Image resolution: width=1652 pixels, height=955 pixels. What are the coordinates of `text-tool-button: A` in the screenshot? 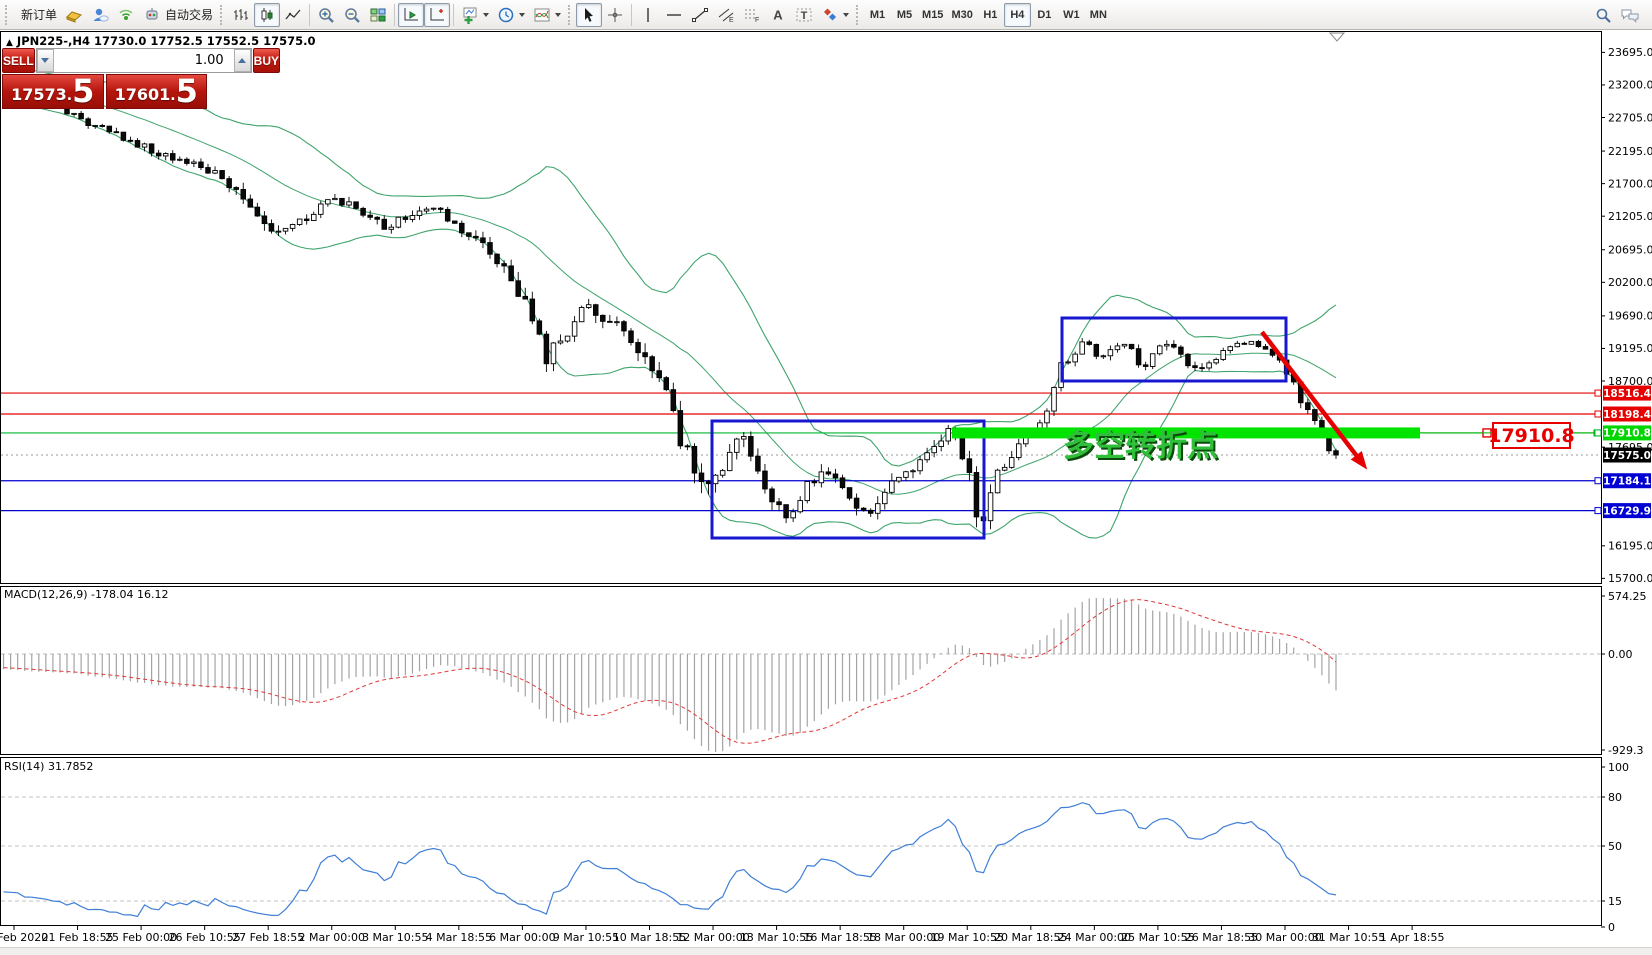 It's located at (778, 15).